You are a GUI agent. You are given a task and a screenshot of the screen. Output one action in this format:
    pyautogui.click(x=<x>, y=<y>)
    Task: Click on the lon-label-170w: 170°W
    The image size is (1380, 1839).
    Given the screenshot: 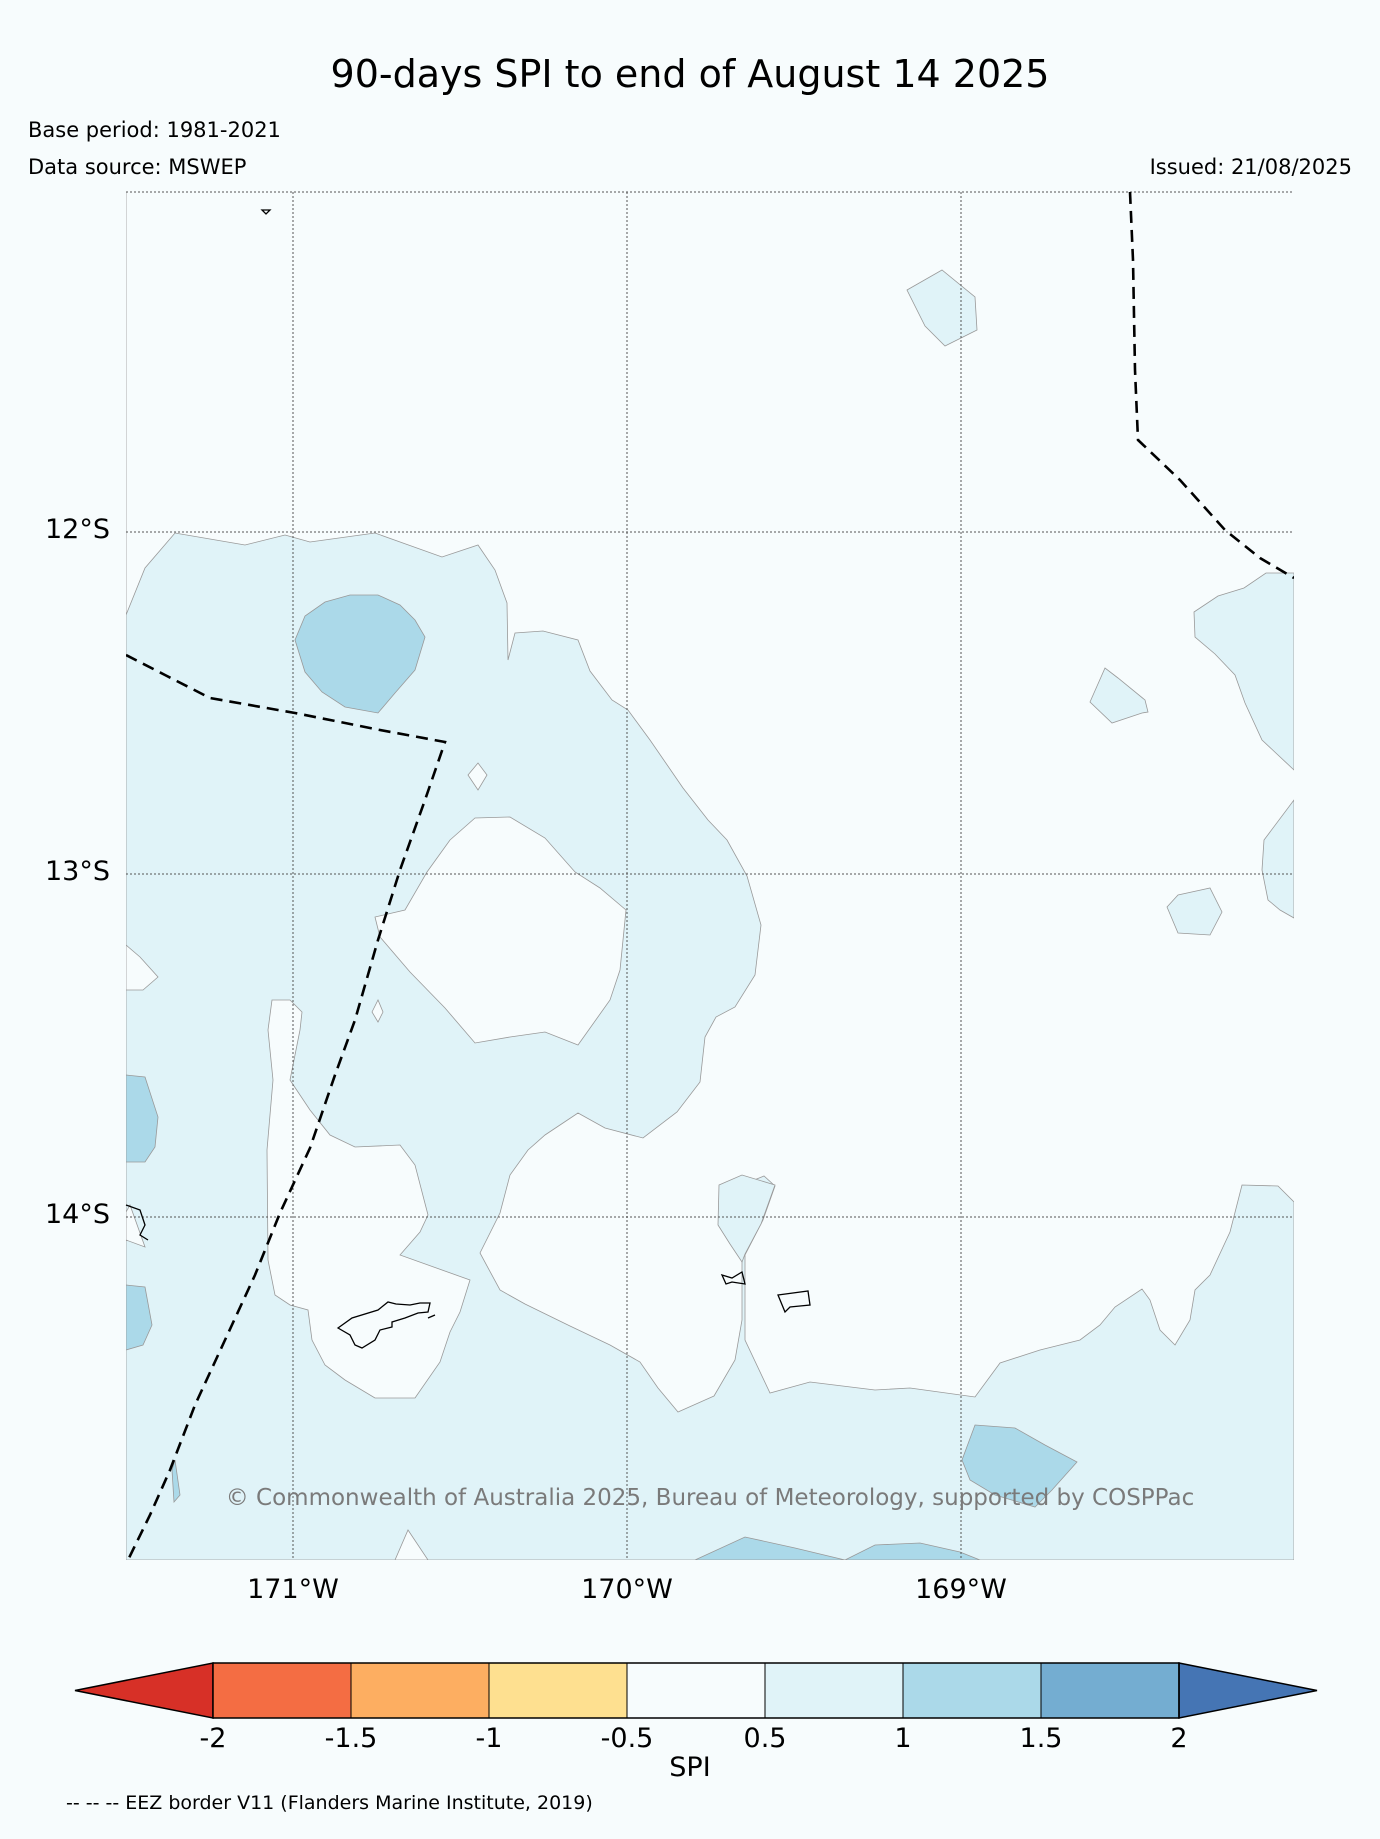 What is the action you would take?
    pyautogui.click(x=627, y=1589)
    